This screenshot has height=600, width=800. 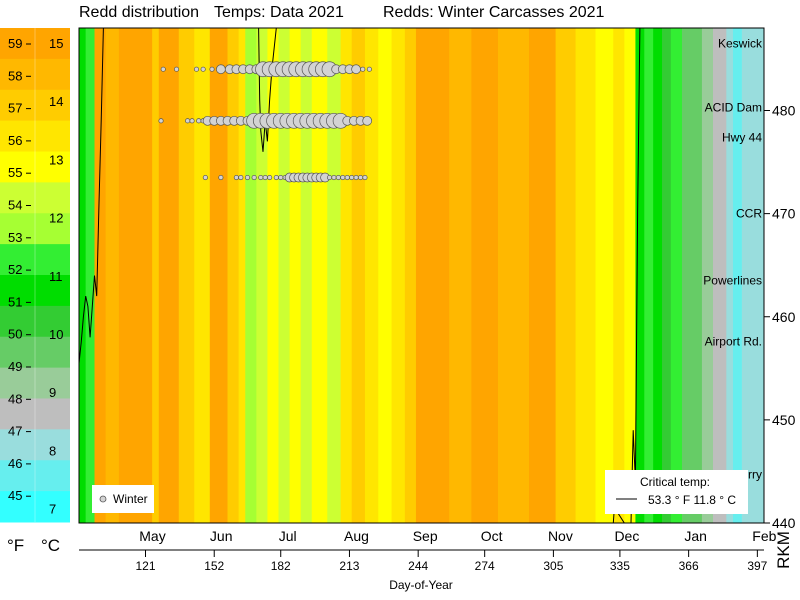 What do you see at coordinates (15, 301) in the screenshot?
I see `fahrenheit-tick-label: 51` at bounding box center [15, 301].